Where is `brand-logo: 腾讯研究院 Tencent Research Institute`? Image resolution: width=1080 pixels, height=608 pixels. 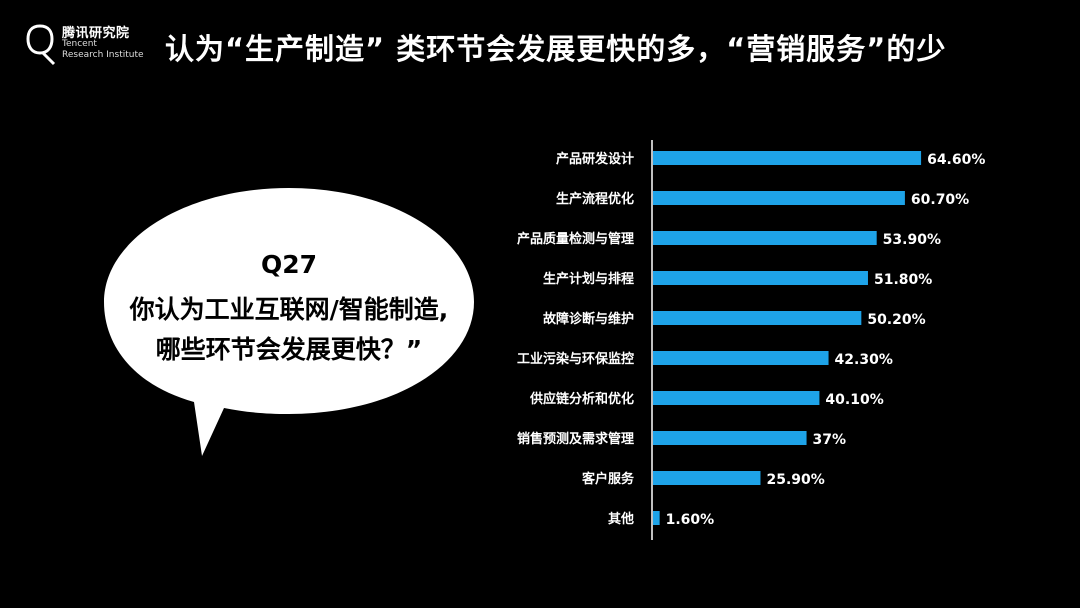 brand-logo: 腾讯研究院 Tencent Research Institute is located at coordinates (94, 45).